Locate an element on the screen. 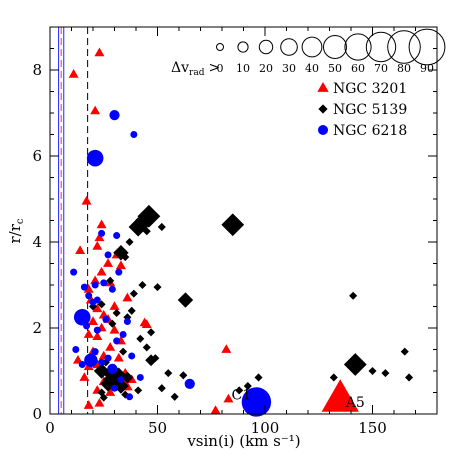  y-tick-label: 4 is located at coordinates (37, 242).